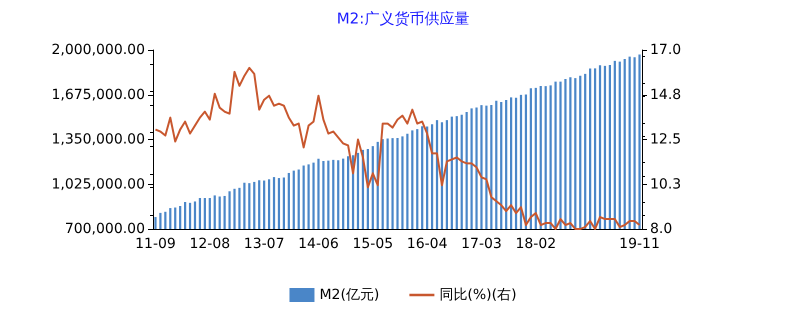 This screenshot has height=325, width=806. What do you see at coordinates (427, 244) in the screenshot?
I see `x-tick-label: 16-04` at bounding box center [427, 244].